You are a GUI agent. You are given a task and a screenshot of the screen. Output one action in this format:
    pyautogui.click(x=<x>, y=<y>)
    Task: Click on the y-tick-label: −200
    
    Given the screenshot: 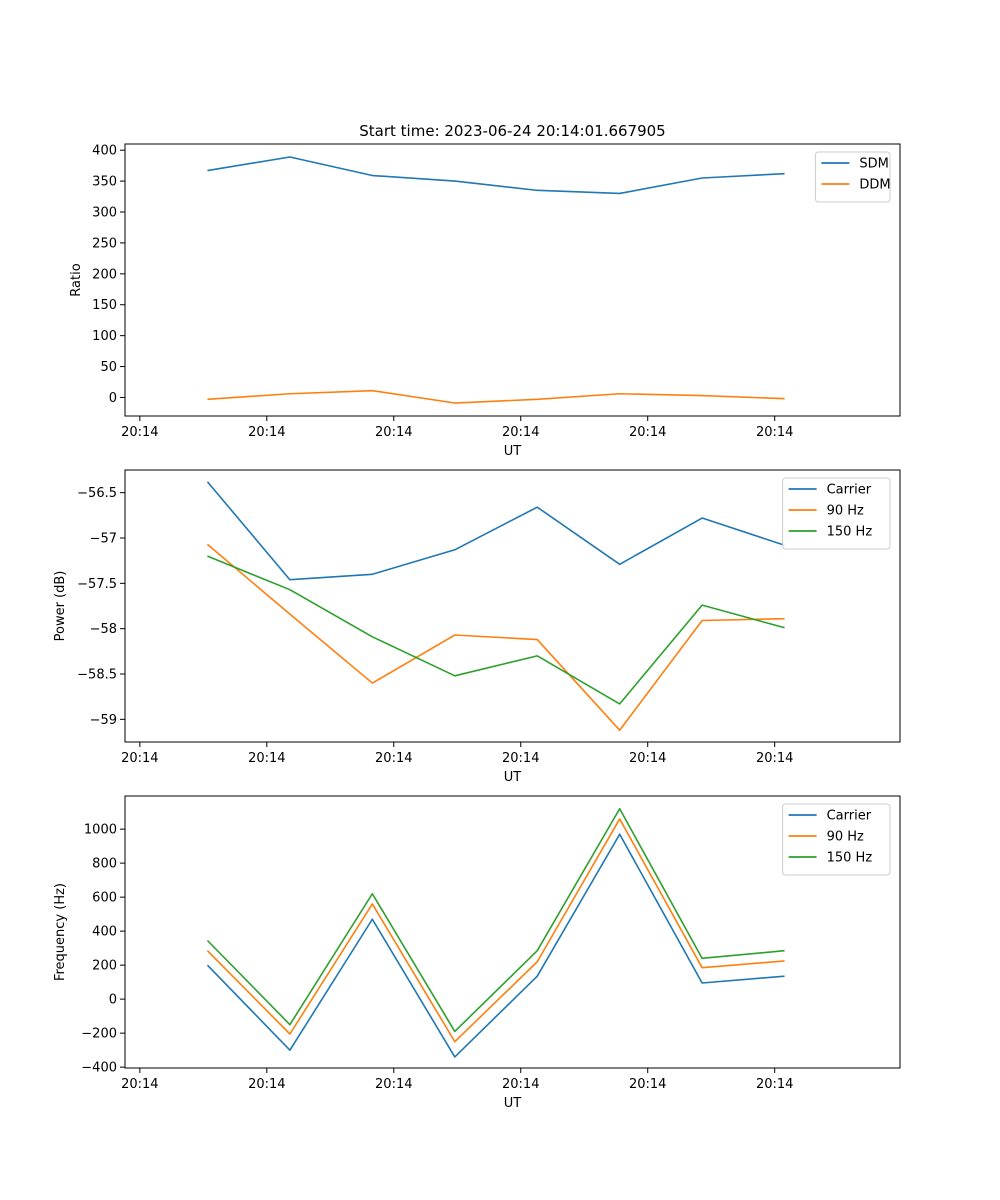 What is the action you would take?
    pyautogui.click(x=99, y=1034)
    